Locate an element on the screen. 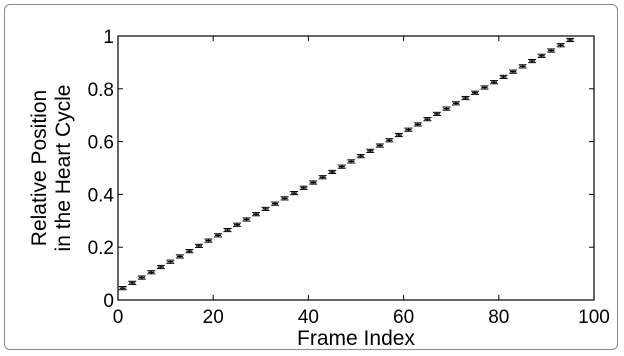 This screenshot has height=356, width=624. y-tick-label: 0 is located at coordinates (108, 301).